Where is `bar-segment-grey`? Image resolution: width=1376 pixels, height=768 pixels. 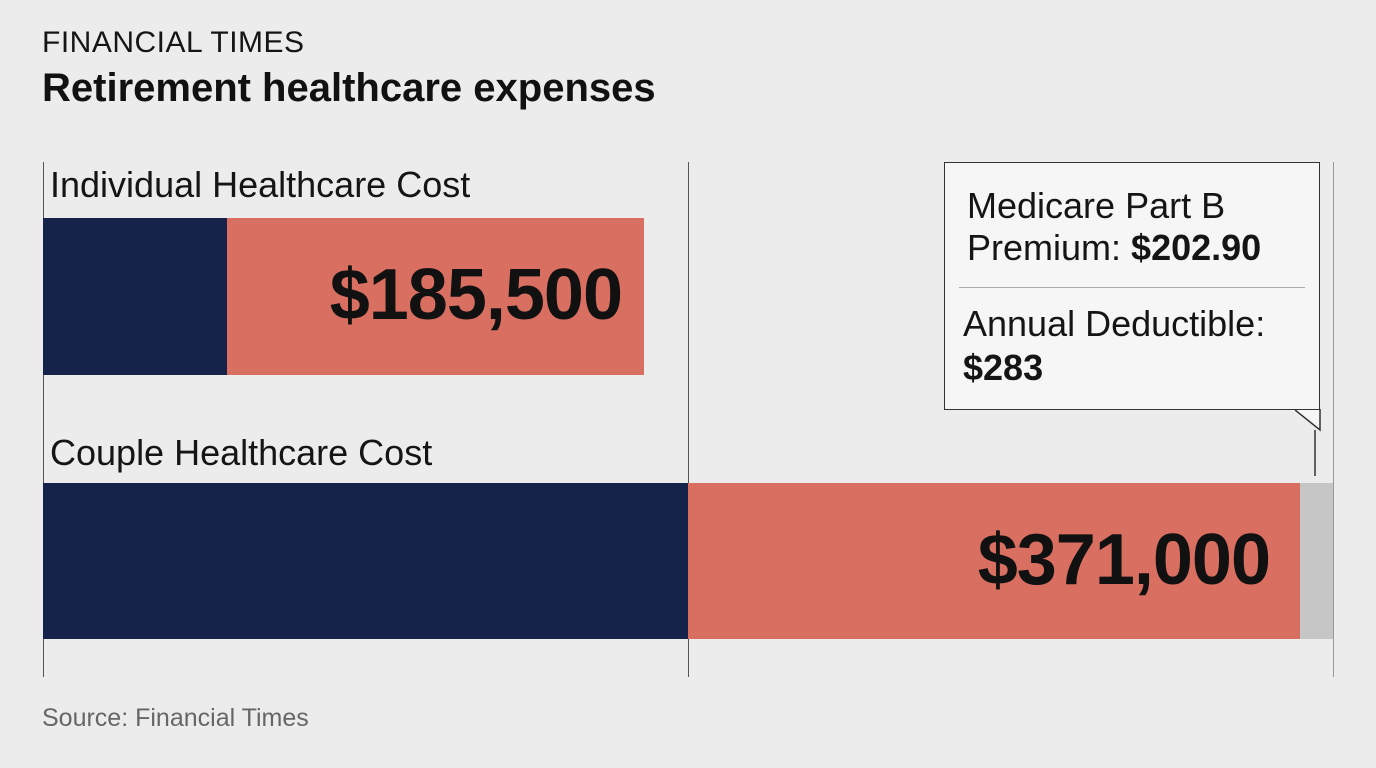
bar-segment-grey is located at coordinates (1316, 561).